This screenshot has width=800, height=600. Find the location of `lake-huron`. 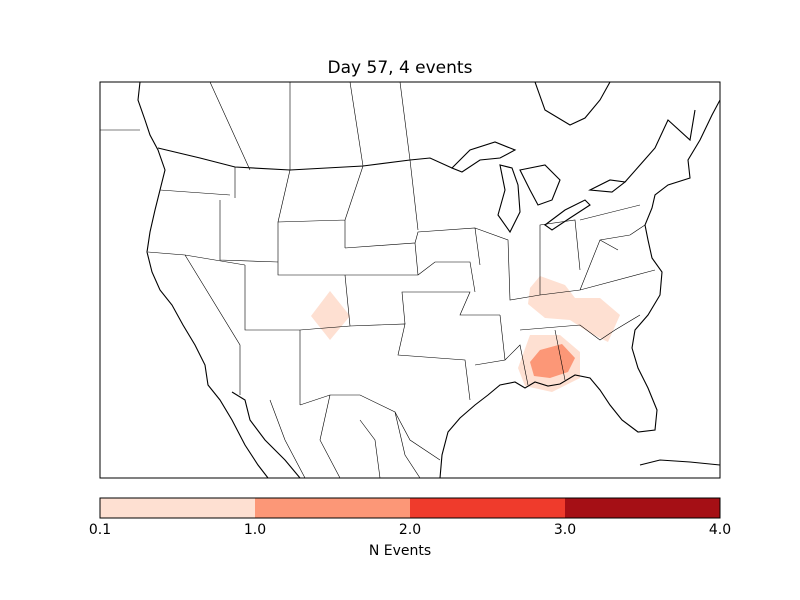

lake-huron is located at coordinates (540, 185).